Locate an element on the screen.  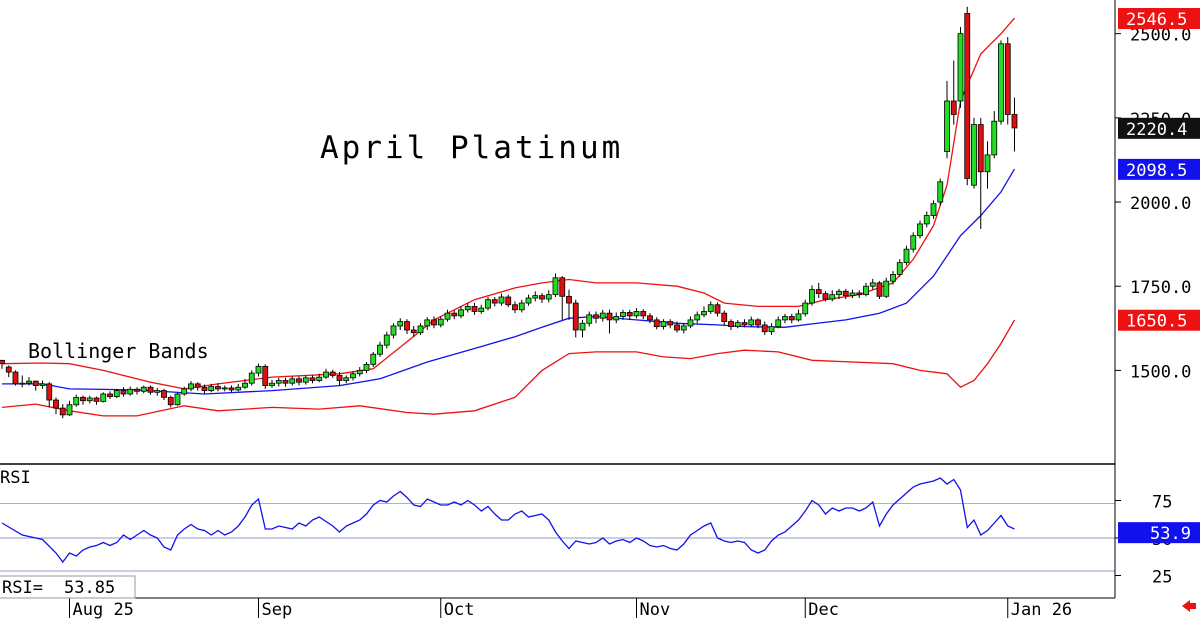
x-tick-label: Aug 25 is located at coordinates (103, 610).